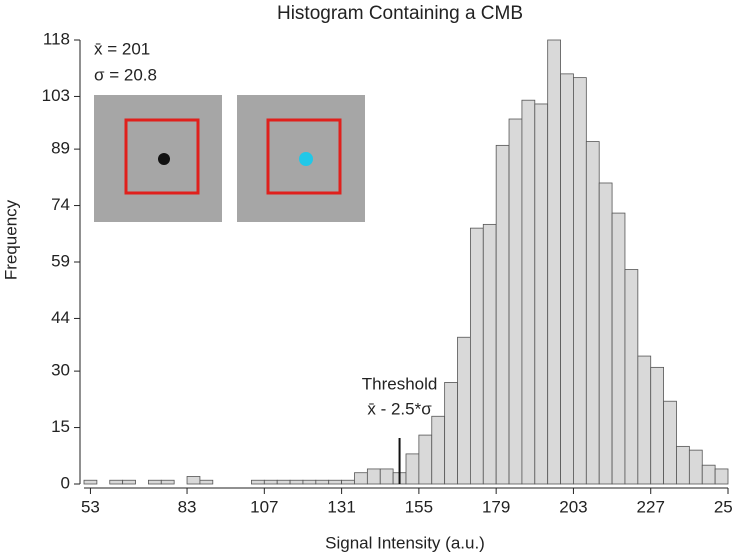  Describe the element at coordinates (164, 159) in the screenshot. I see `cmb-spot` at that location.